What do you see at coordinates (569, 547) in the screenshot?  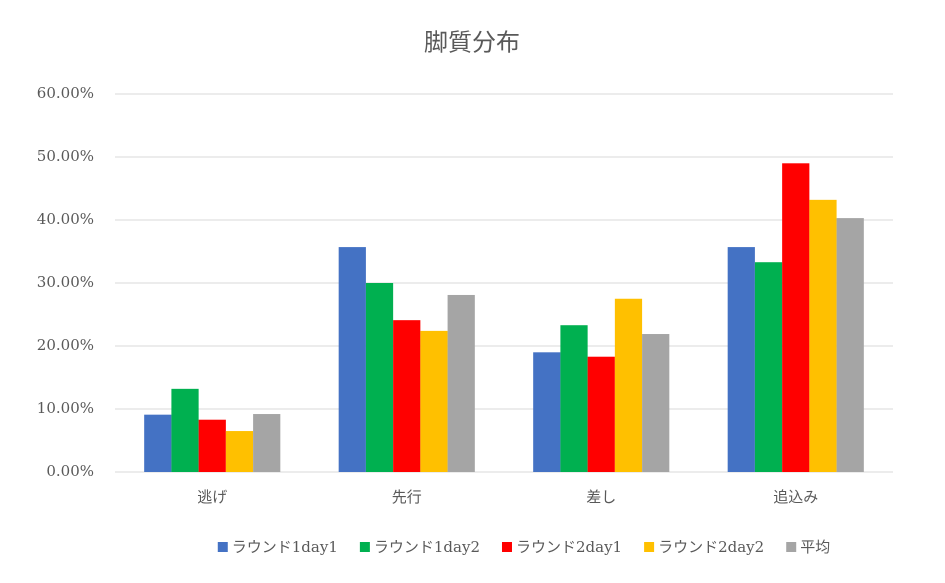 I see `legend-label: ラウンド2day1` at bounding box center [569, 547].